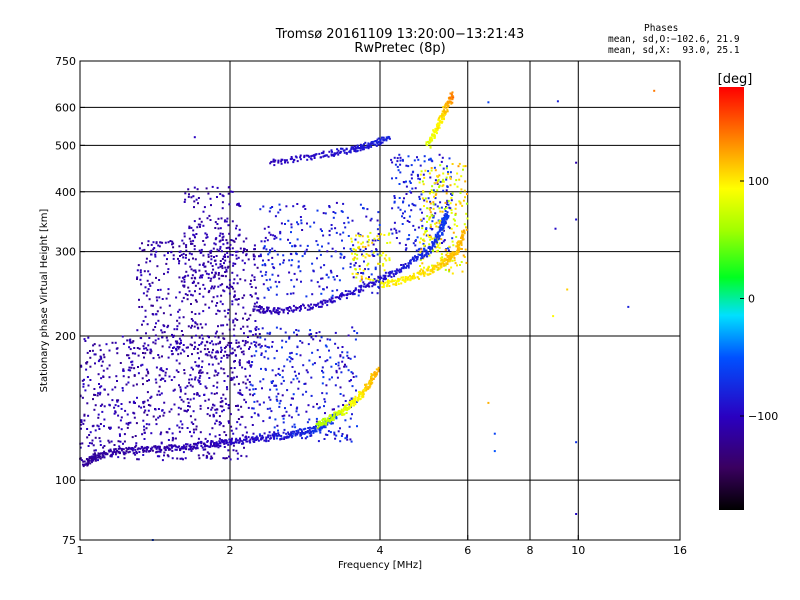  Describe the element at coordinates (69, 540) in the screenshot. I see `y-tick-label: 75` at that location.